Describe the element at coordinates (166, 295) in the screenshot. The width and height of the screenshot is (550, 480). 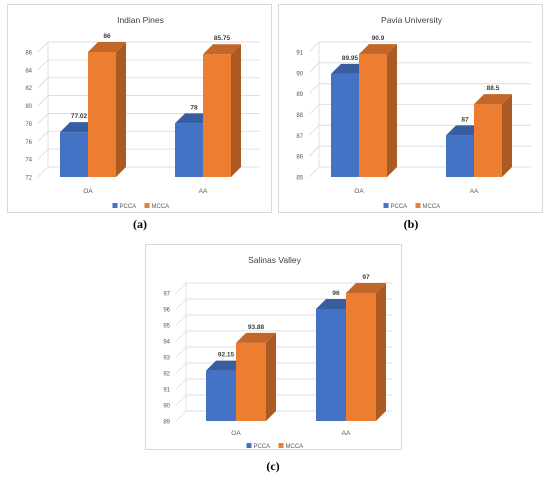
I see `y-tick-label: 97` at that location.